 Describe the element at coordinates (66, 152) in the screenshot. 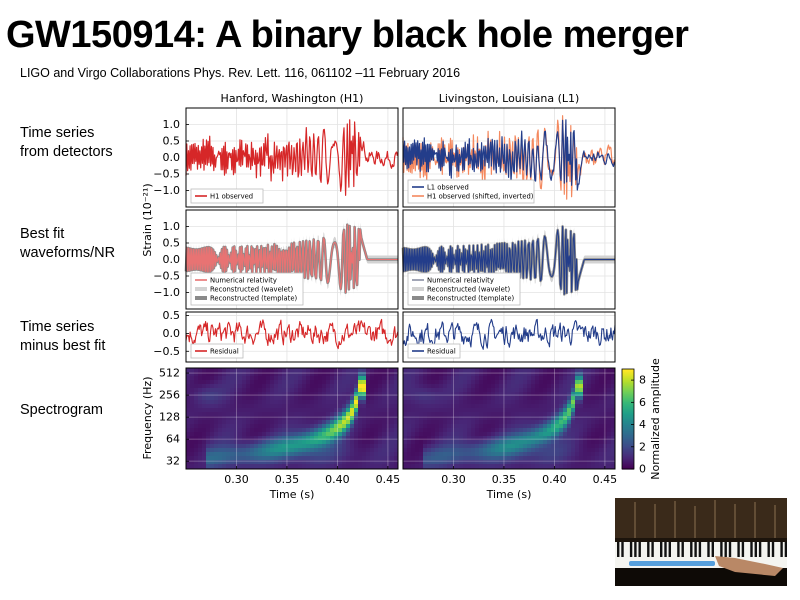

I see `row-label-line: from detectors` at that location.